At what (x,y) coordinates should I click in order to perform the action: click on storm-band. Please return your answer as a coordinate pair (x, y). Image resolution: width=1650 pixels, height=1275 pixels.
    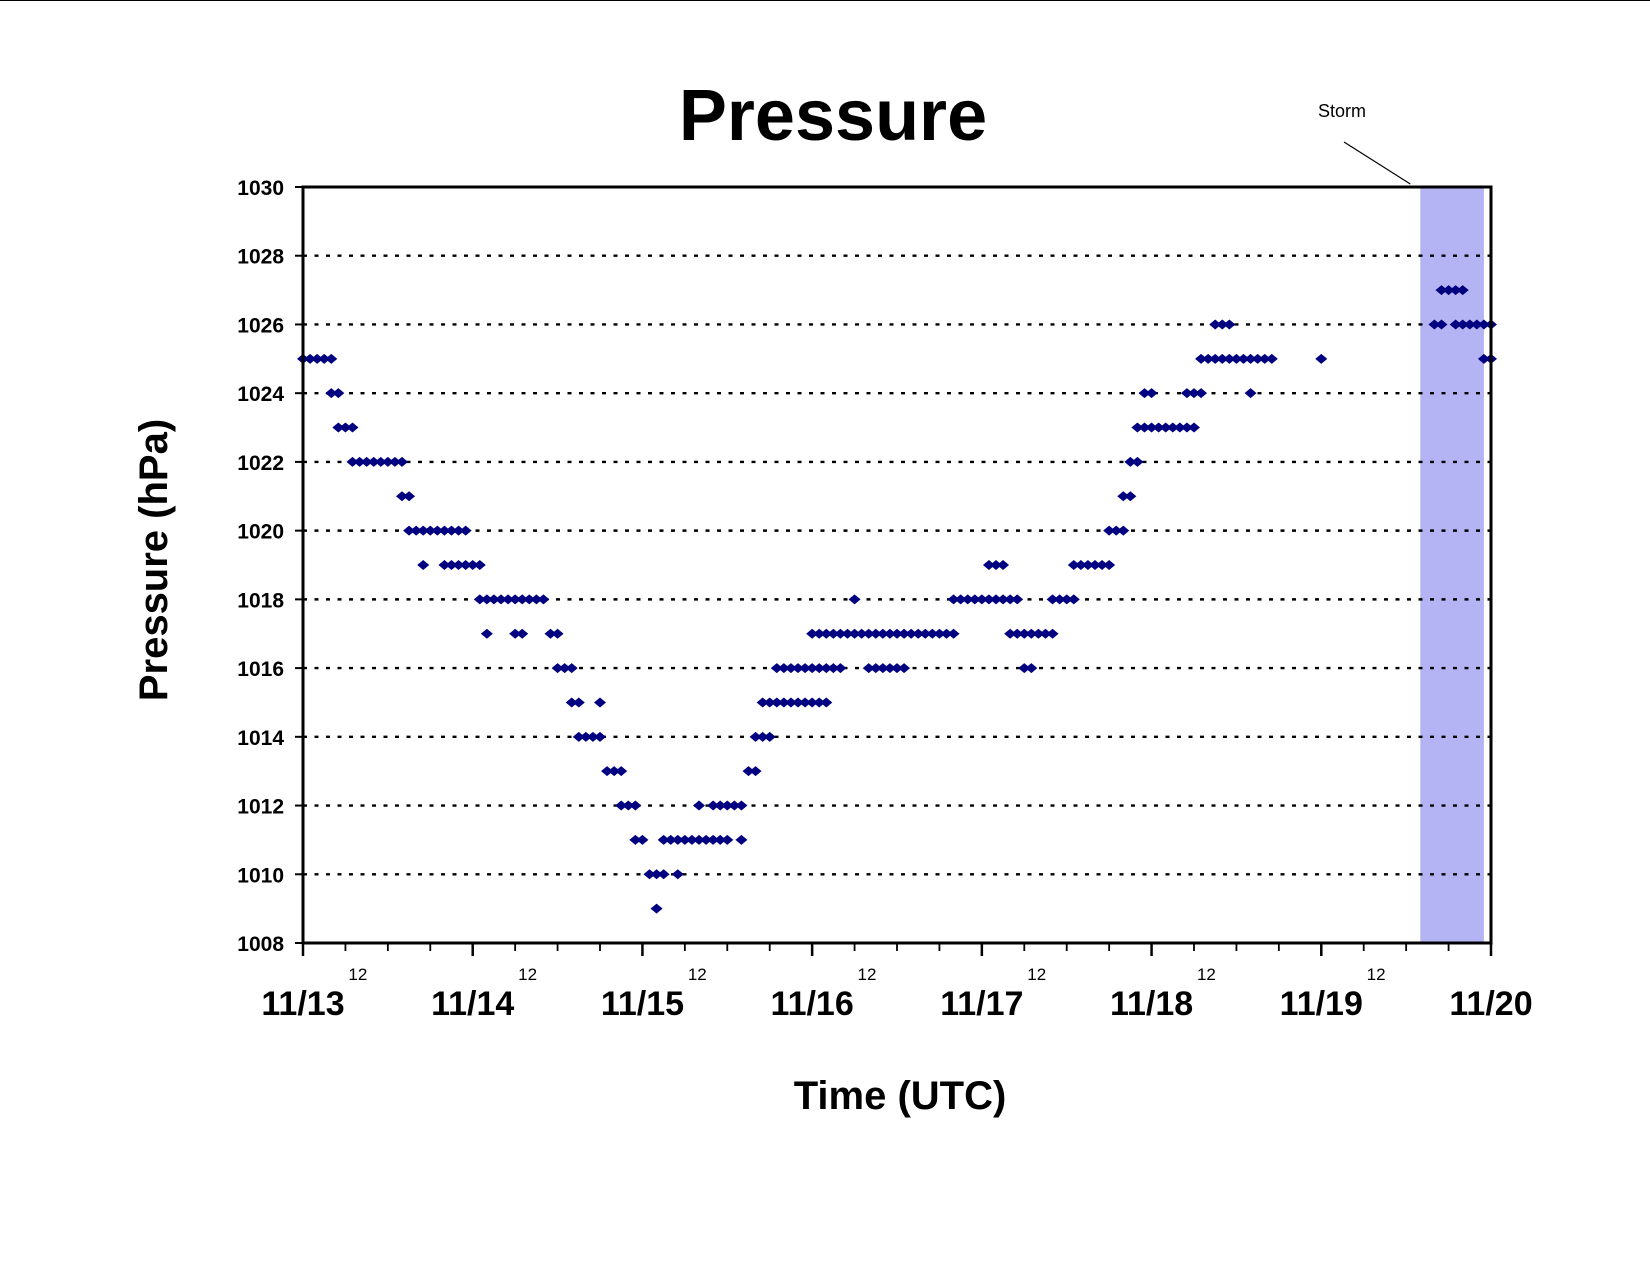
    Looking at the image, I should click on (1452, 565).